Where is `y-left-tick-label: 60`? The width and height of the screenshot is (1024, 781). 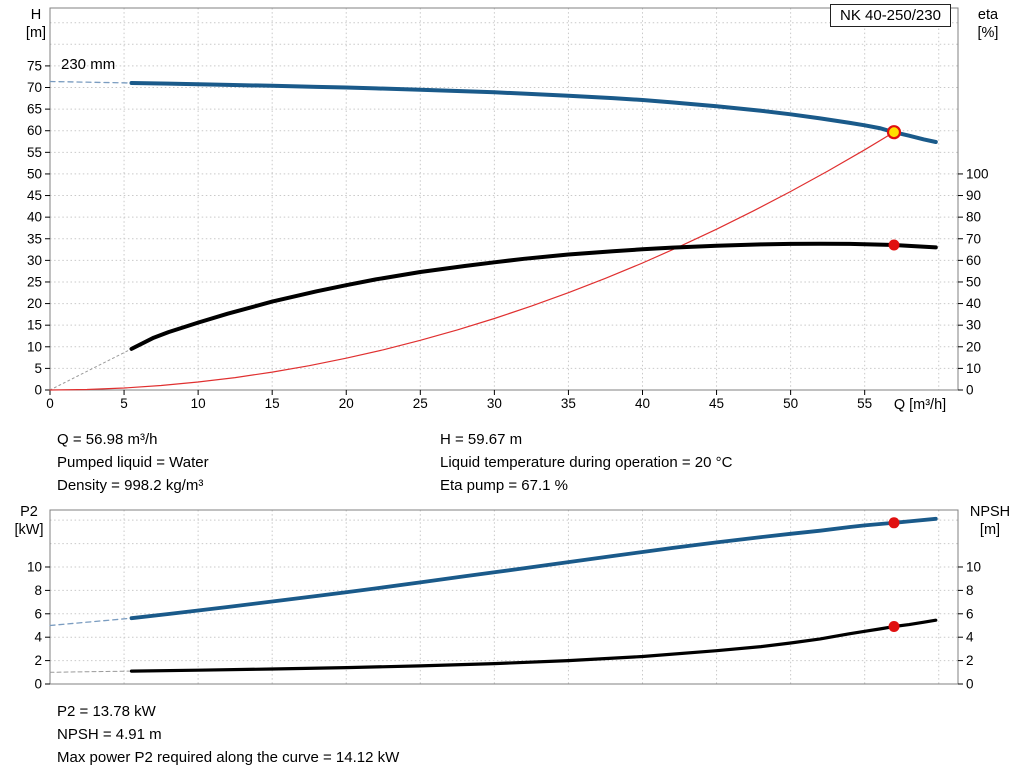
y-left-tick-label: 60 is located at coordinates (34, 130).